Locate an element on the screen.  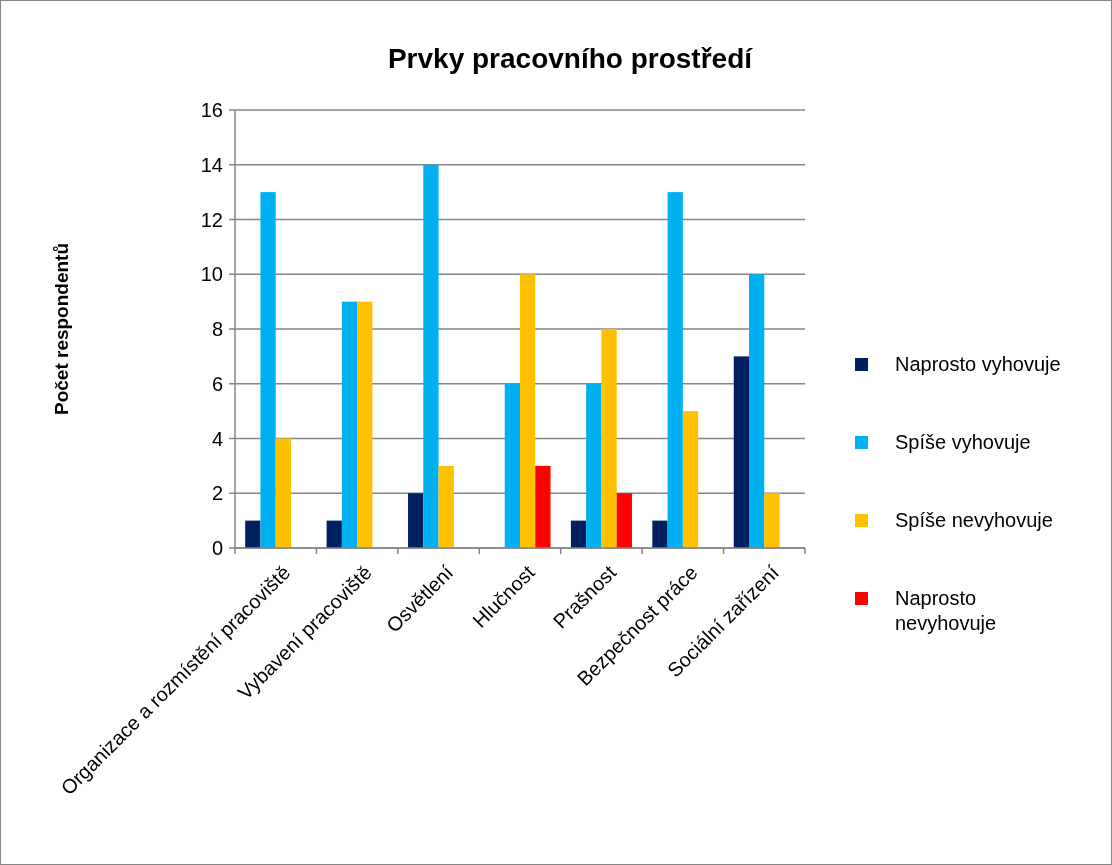
y-tick-label: 16 is located at coordinates (211, 110).